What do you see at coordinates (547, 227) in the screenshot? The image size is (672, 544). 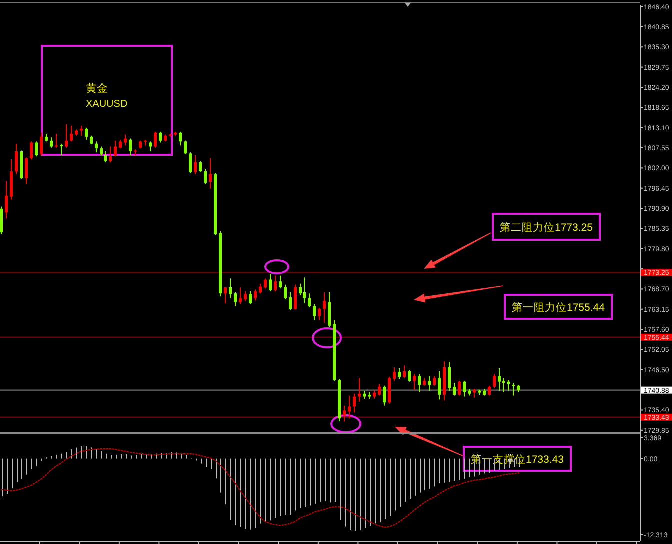 I see `annotation: 第二阻力位1773.25` at bounding box center [547, 227].